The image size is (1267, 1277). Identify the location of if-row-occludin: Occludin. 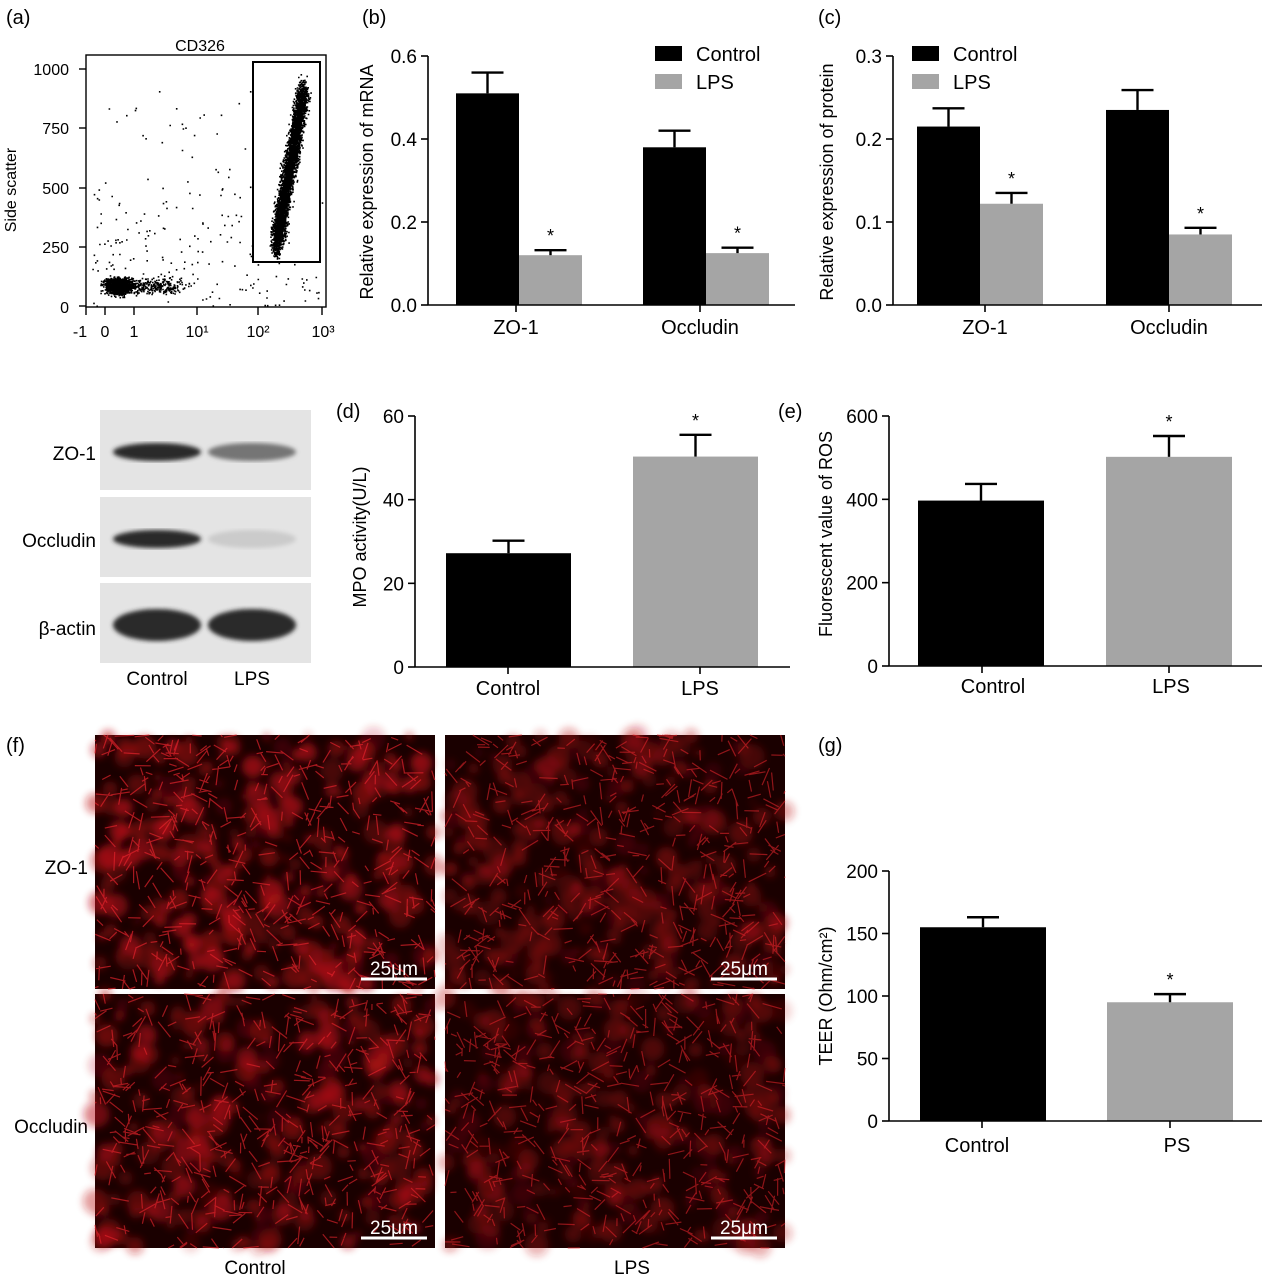
(51, 1127).